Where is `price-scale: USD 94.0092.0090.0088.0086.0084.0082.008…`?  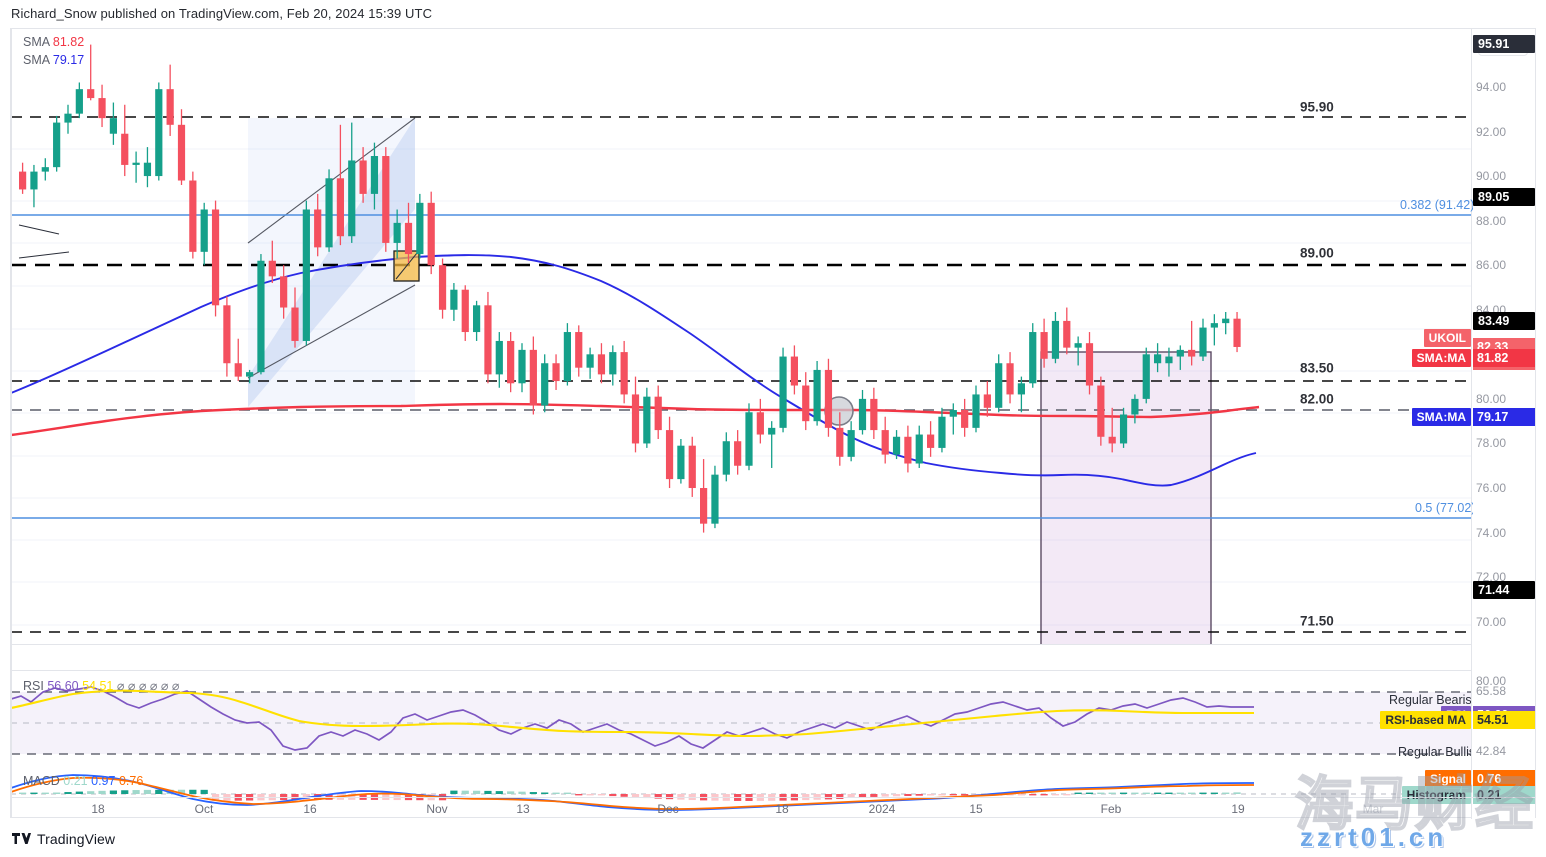 price-scale: USD 94.0092.0090.0088.0086.0084.0082.008… is located at coordinates (1503, 424).